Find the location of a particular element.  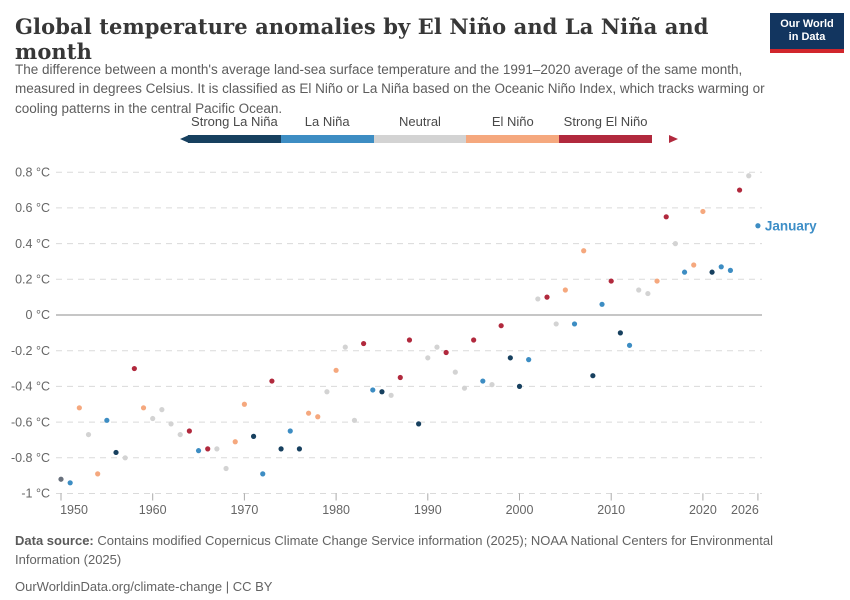

data-point-2006 is located at coordinates (574, 324).